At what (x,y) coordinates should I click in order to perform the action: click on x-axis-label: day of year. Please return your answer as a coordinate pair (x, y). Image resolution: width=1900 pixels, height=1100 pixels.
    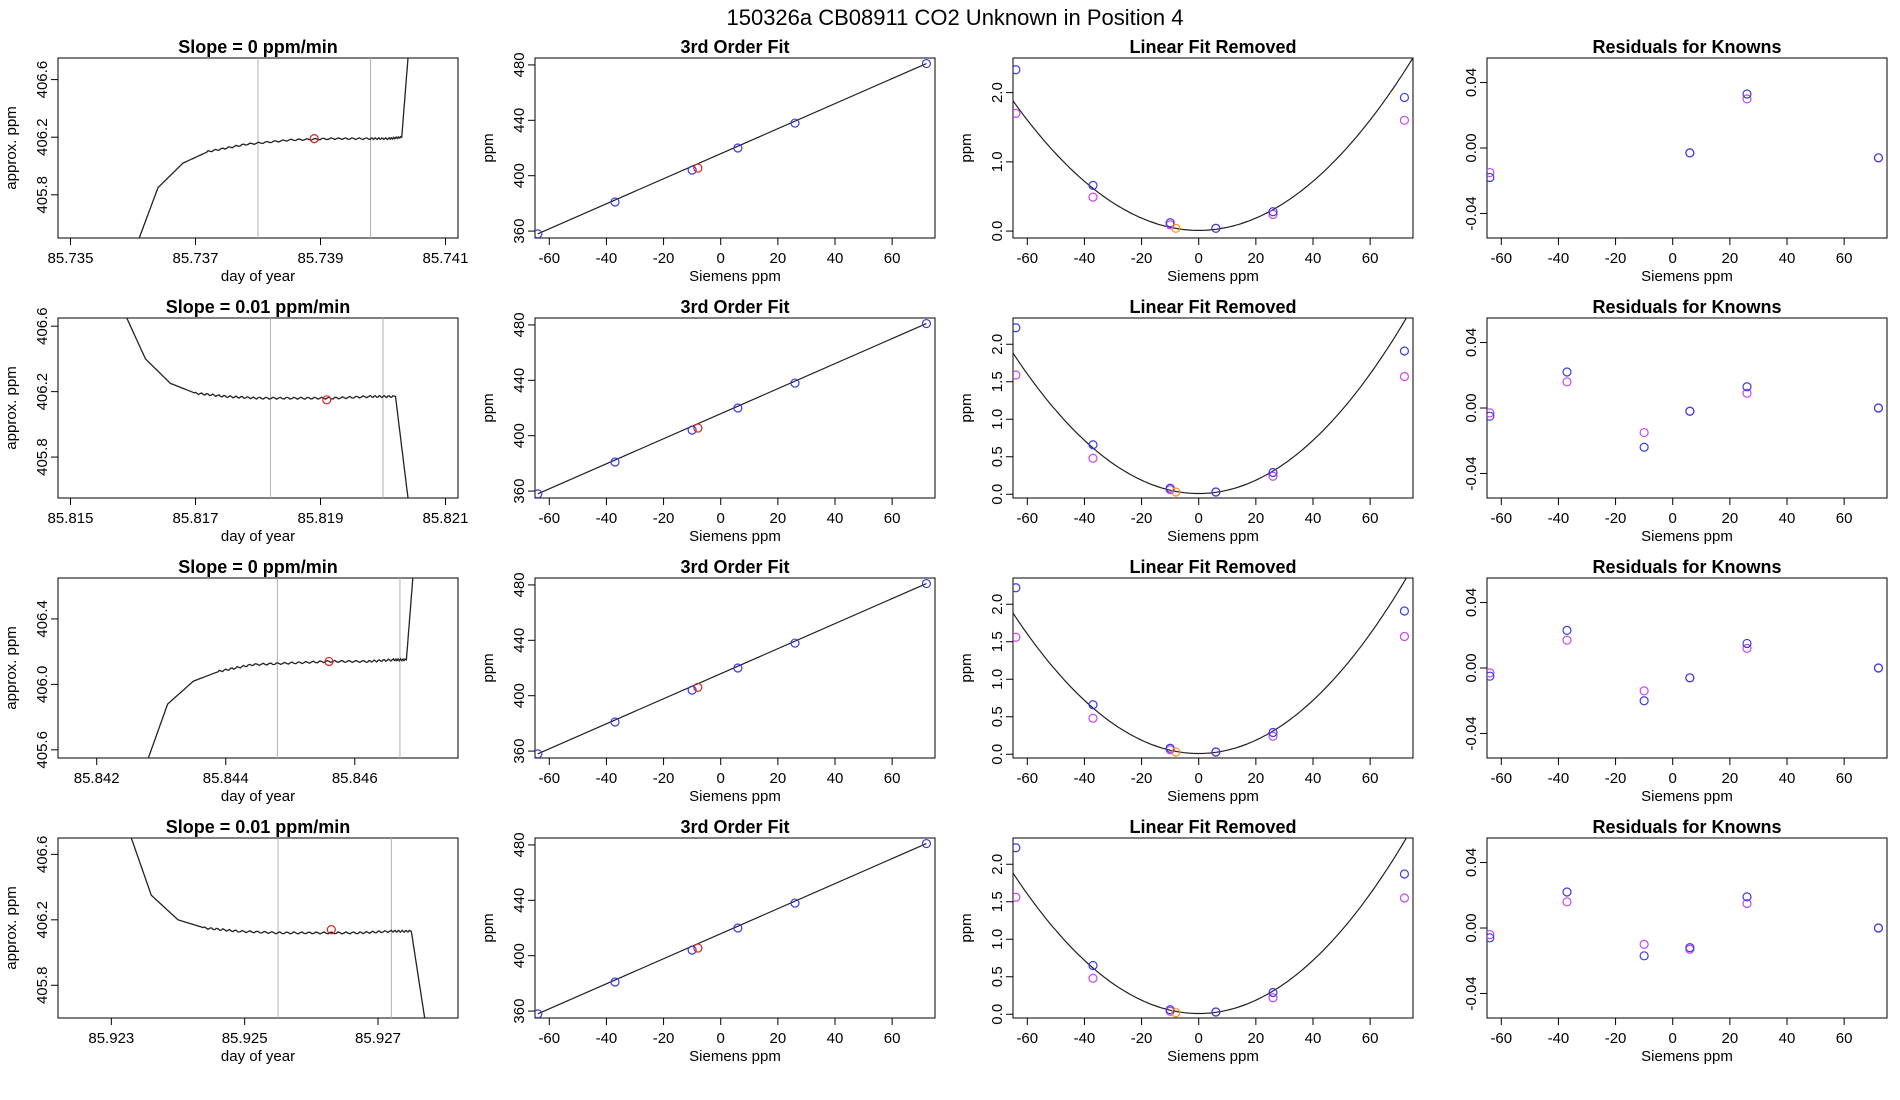
    Looking at the image, I should click on (258, 1056).